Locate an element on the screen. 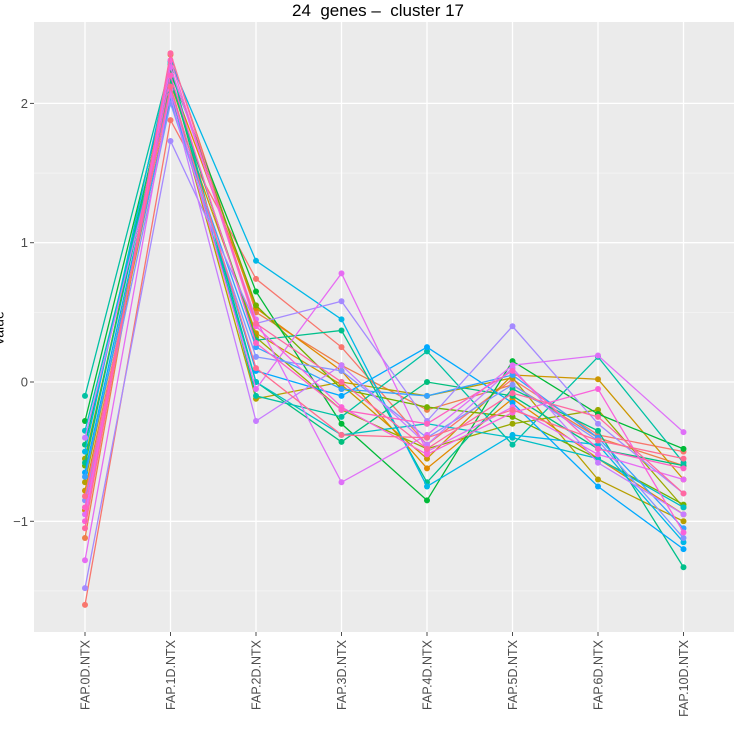 The height and width of the screenshot is (732, 734). x-tick-label: FAP.1D.NTX is located at coordinates (171, 674).